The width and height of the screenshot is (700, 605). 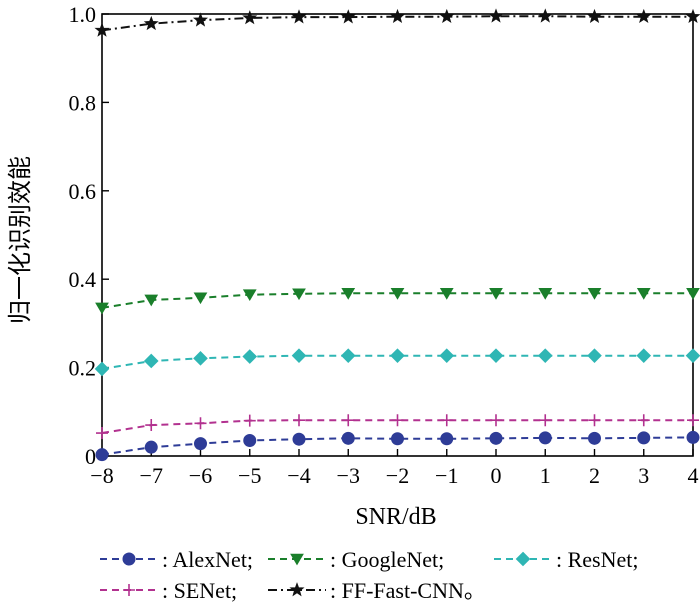 I want to click on legend-label: : AlexNet;, so click(x=207, y=559).